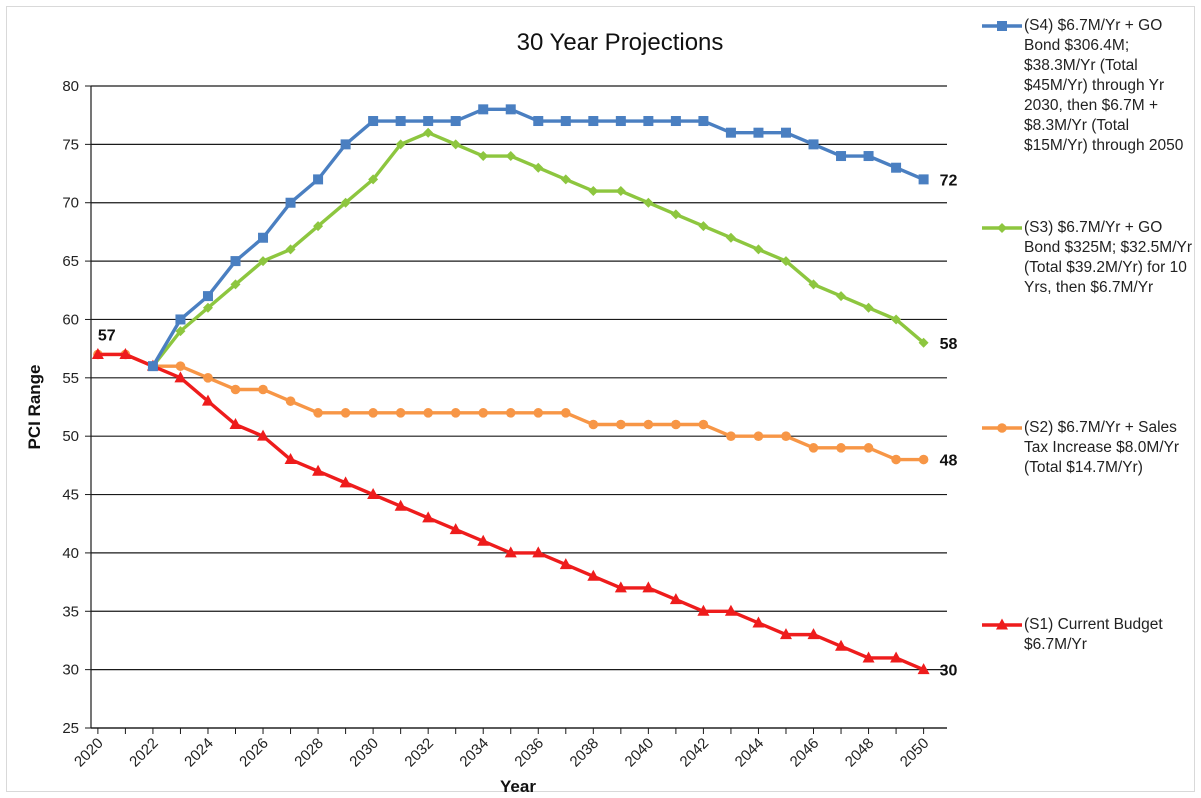 This screenshot has height=798, width=1201. I want to click on start-label: 57, so click(107, 335).